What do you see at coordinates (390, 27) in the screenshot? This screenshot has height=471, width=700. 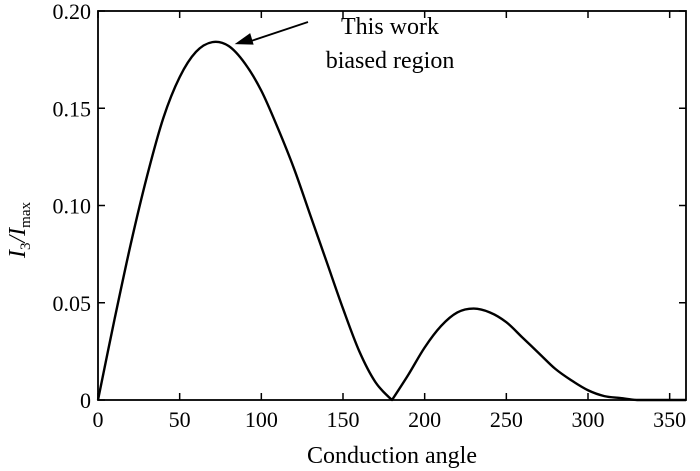 I see `annotation-line-1: This work` at bounding box center [390, 27].